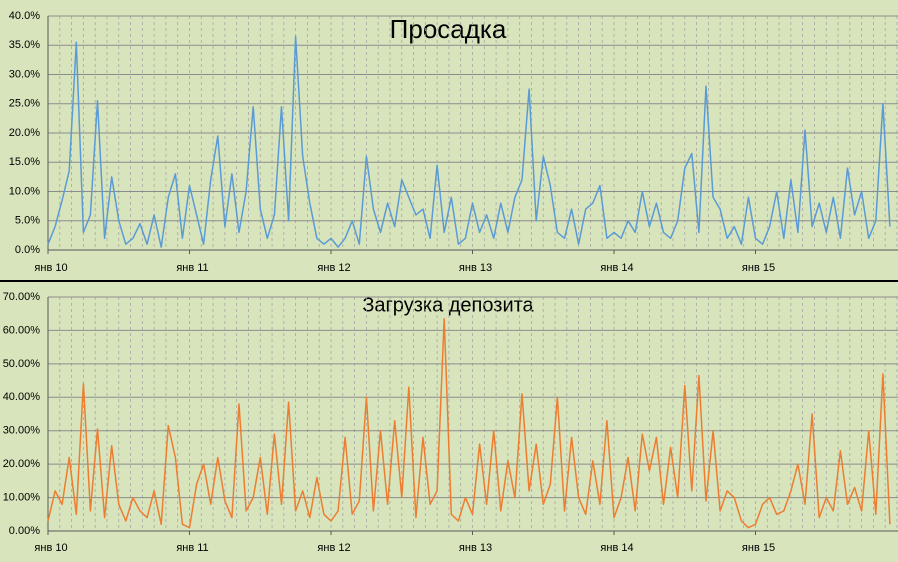  I want to click on y-tick-label: 25.0%, so click(24, 104).